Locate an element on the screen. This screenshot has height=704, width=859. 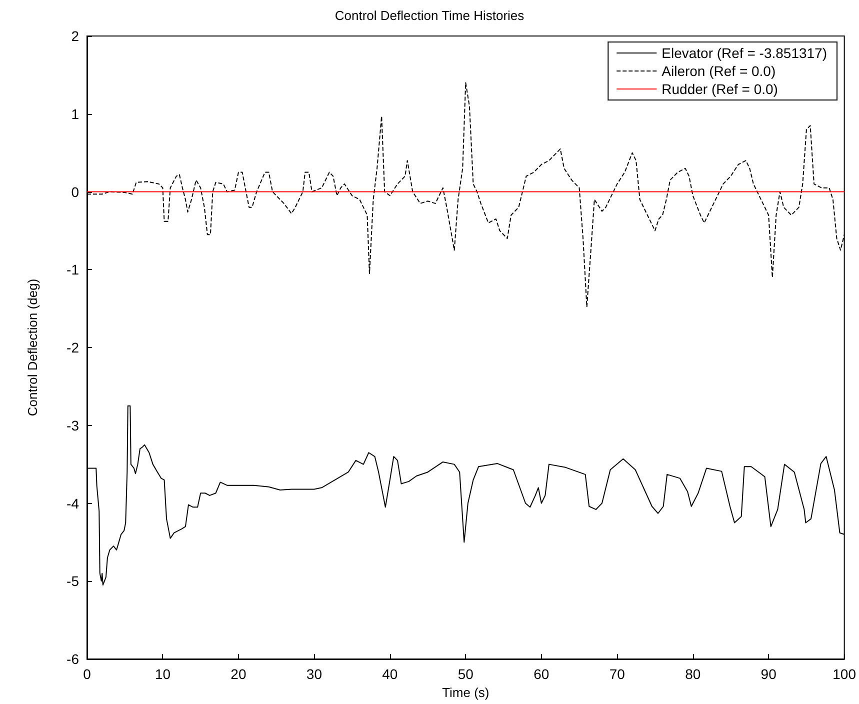
y-tick-label: -4 is located at coordinates (73, 503).